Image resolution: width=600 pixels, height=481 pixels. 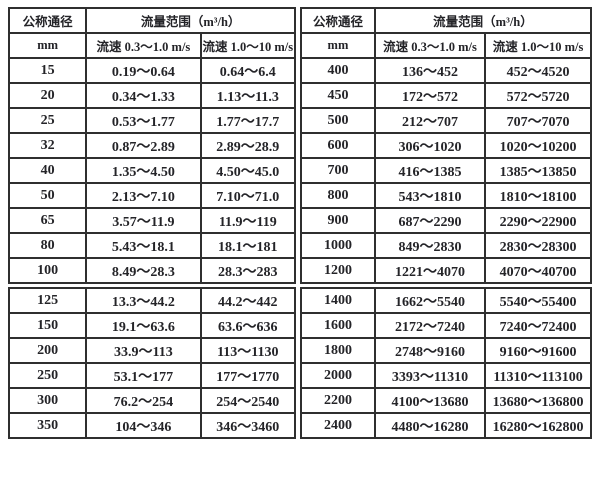 What do you see at coordinates (143, 375) in the screenshot?
I see `flow-range-low-velocity-cell: 53.1～177` at bounding box center [143, 375].